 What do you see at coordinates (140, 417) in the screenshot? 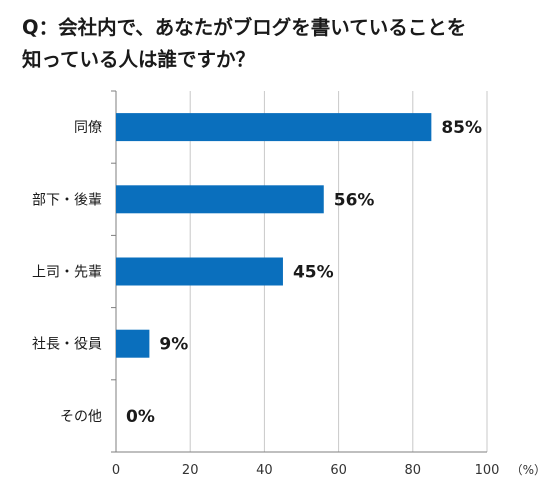
I see `value-label-4: 0%` at bounding box center [140, 417].